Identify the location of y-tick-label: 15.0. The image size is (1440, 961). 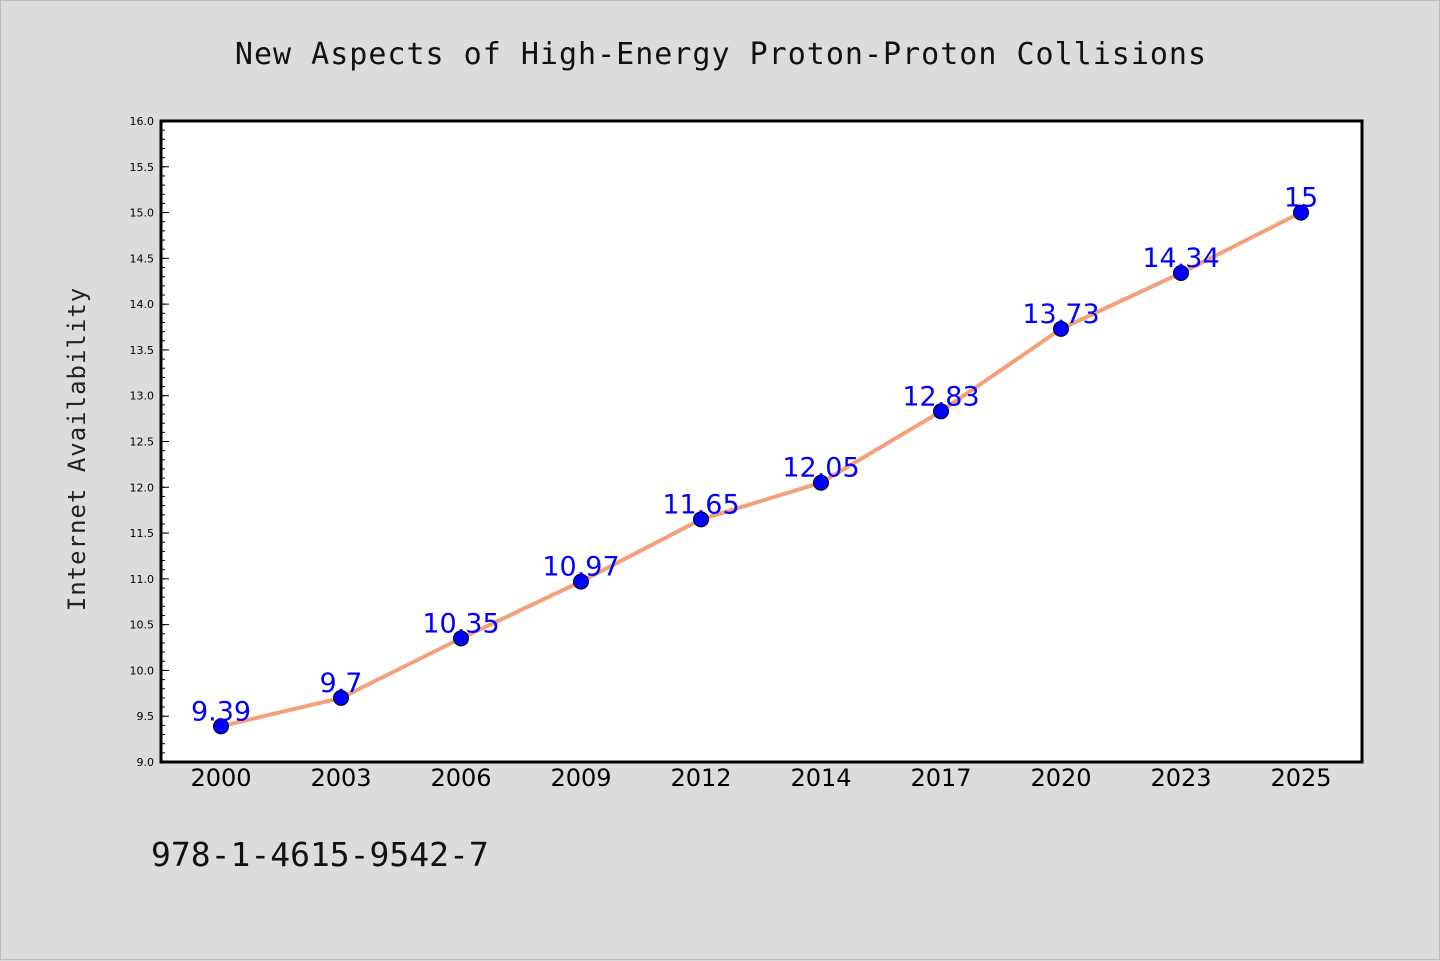
(142, 213).